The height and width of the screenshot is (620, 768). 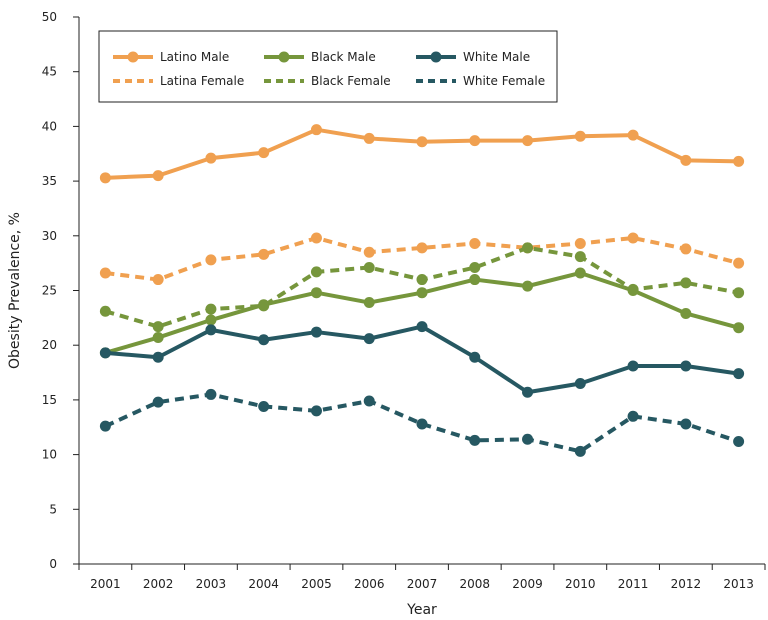 I want to click on series-white-female, so click(x=422, y=422).